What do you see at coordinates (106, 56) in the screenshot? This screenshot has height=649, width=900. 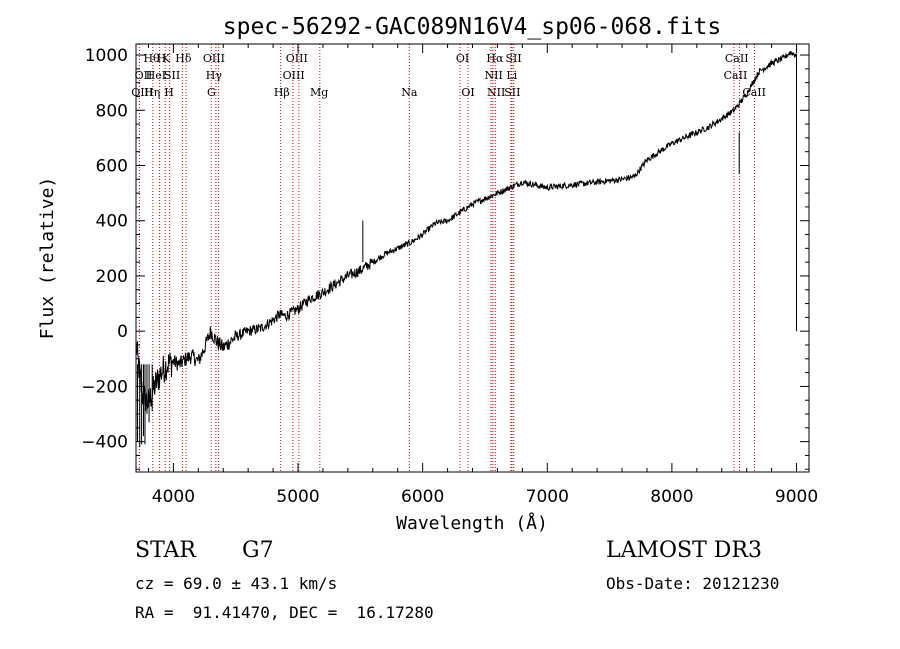 I see `y-tick-label: 1000` at bounding box center [106, 56].